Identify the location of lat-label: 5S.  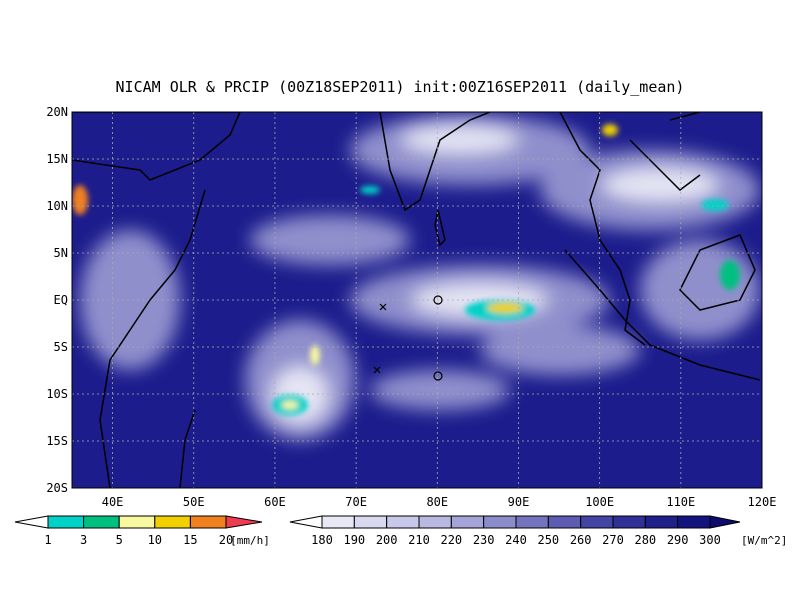
(61, 347).